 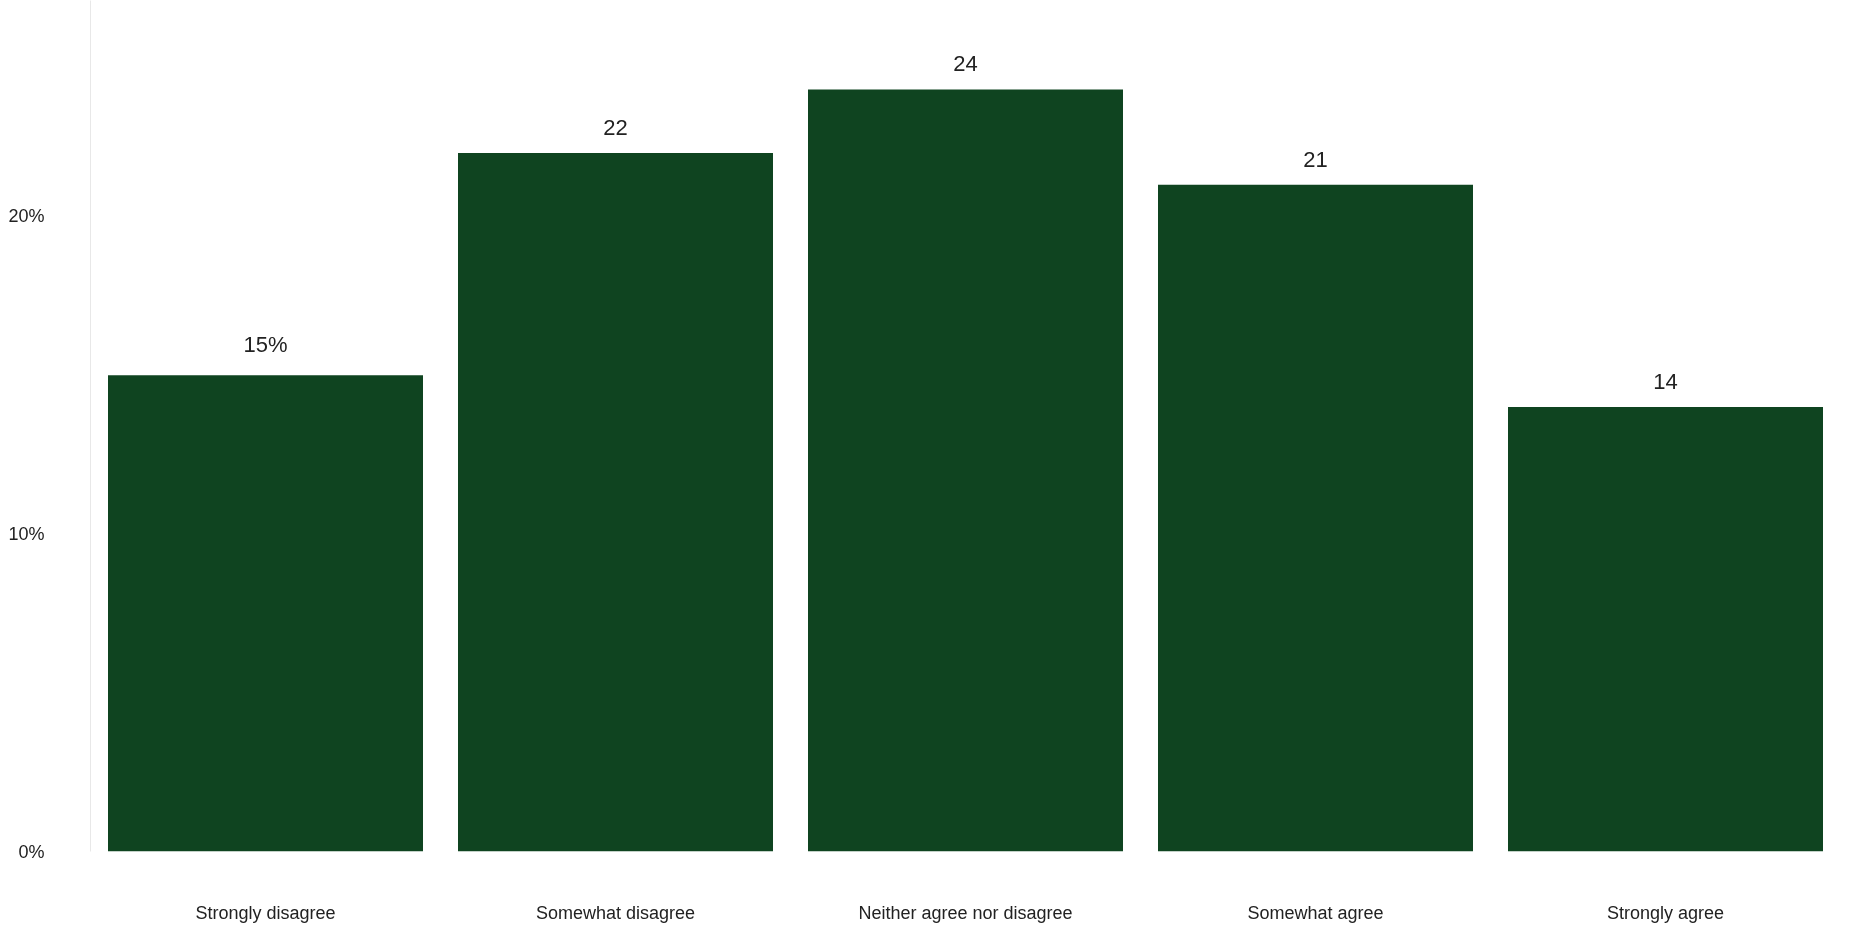 I want to click on data-label: 24, so click(x=965, y=64).